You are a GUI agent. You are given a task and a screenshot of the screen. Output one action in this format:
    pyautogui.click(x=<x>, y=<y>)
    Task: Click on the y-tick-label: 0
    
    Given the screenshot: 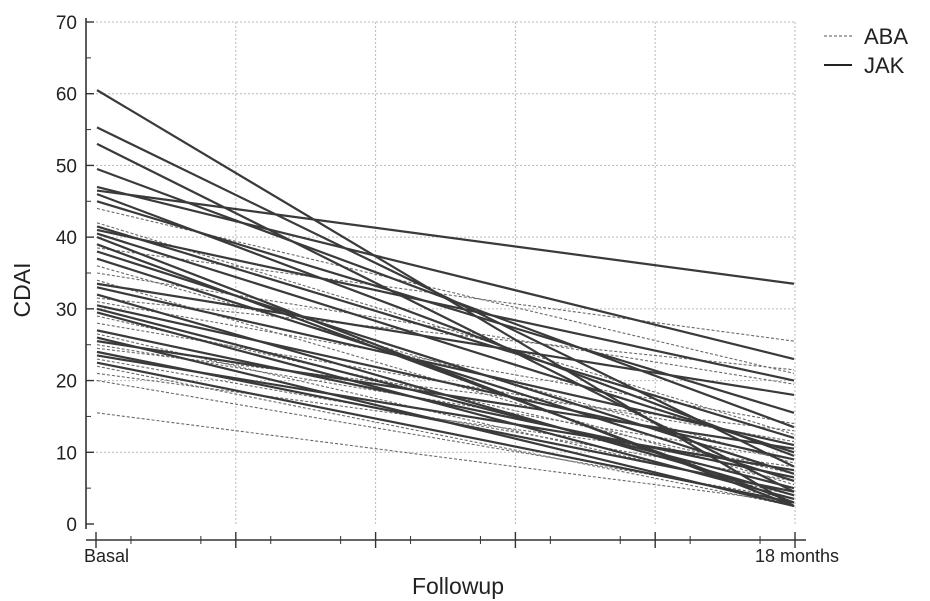 What is the action you would take?
    pyautogui.click(x=71, y=525)
    